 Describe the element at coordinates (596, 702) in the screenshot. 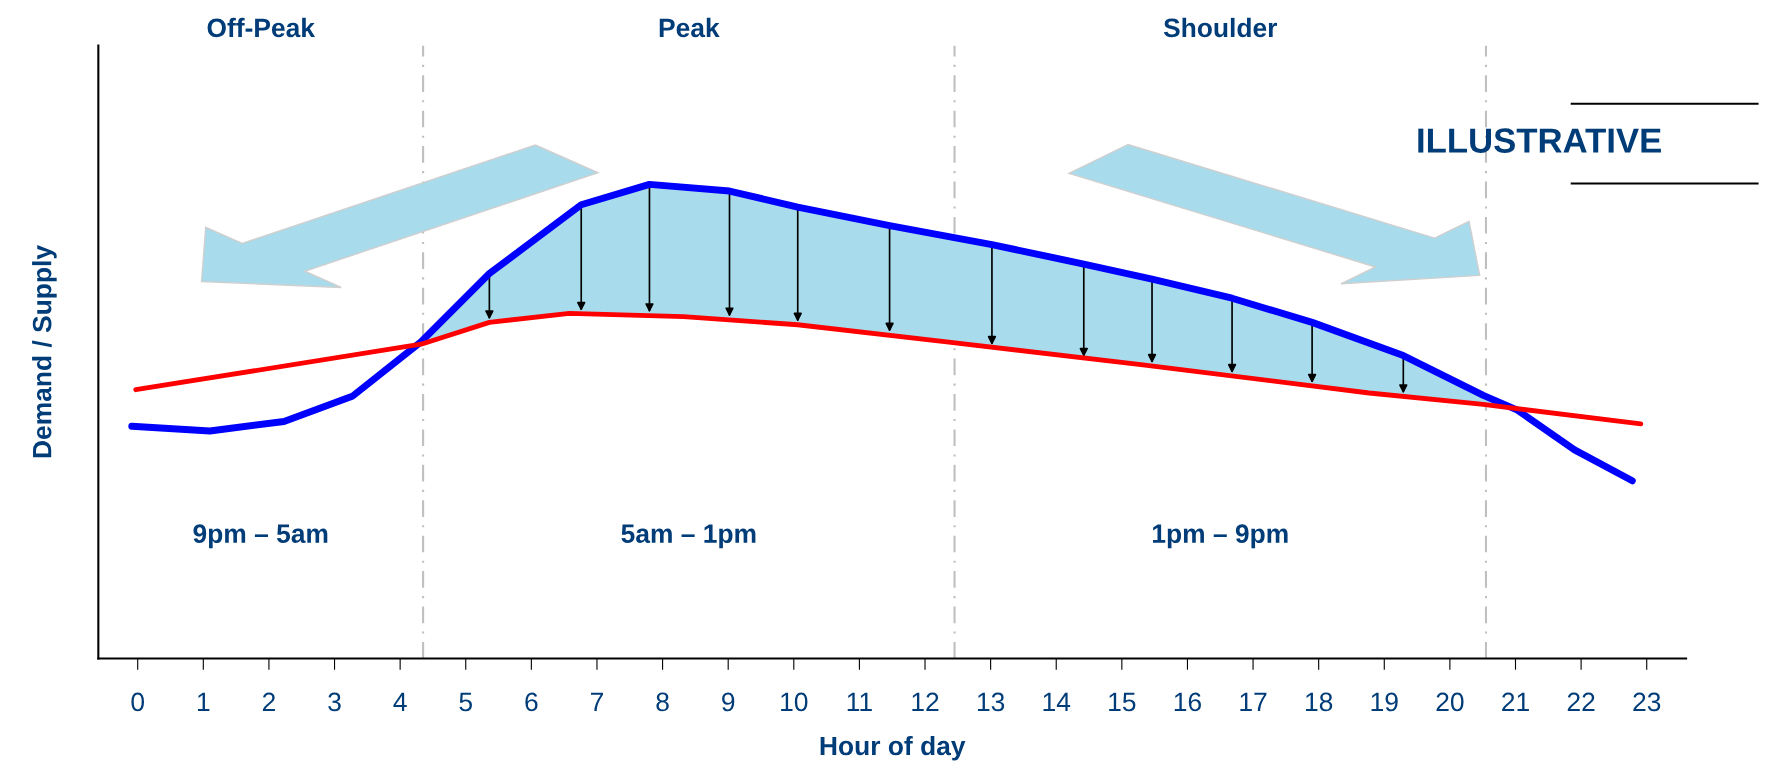

I see `x-tick-label: 7` at that location.